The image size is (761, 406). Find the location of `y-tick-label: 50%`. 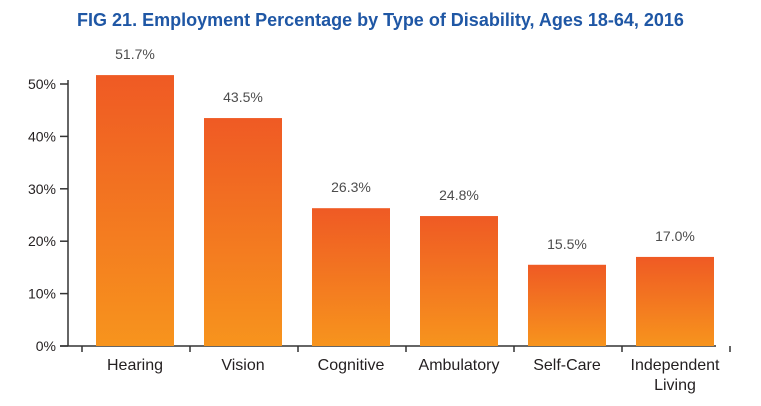

y-tick-label: 50% is located at coordinates (42, 84).